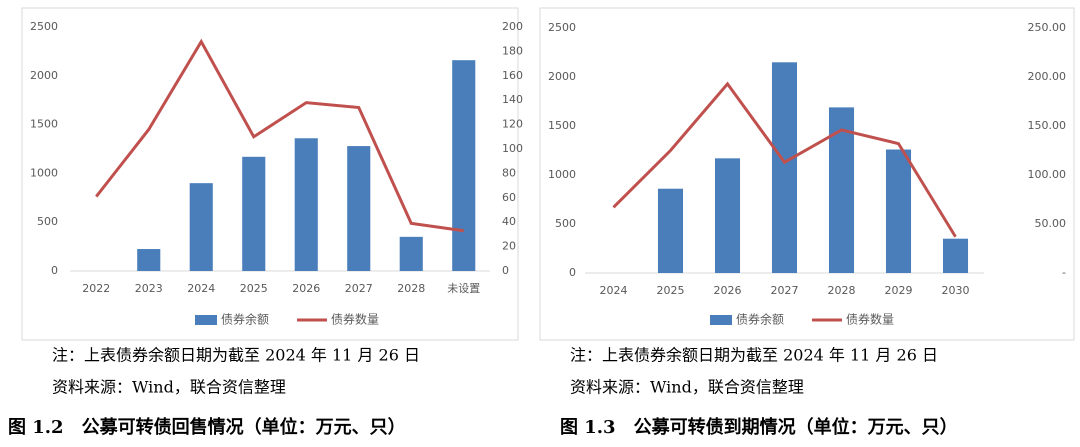  What do you see at coordinates (899, 290) in the screenshot?
I see `x-tick-label: 2029` at bounding box center [899, 290].